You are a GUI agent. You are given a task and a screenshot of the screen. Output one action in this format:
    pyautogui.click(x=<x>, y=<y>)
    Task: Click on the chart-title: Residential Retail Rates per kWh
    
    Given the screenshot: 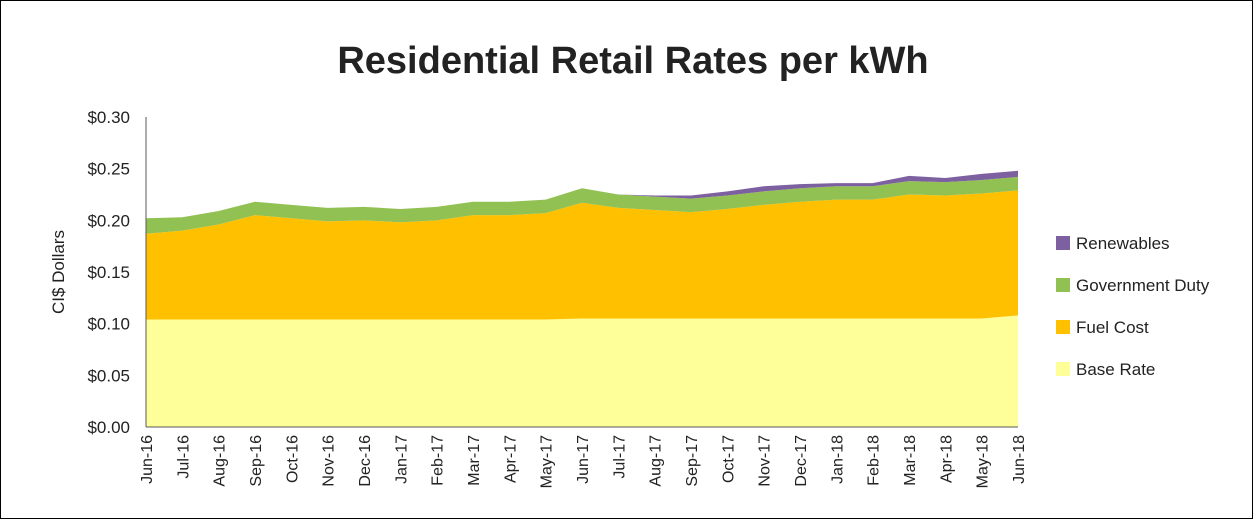 What is the action you would take?
    pyautogui.click(x=632, y=61)
    